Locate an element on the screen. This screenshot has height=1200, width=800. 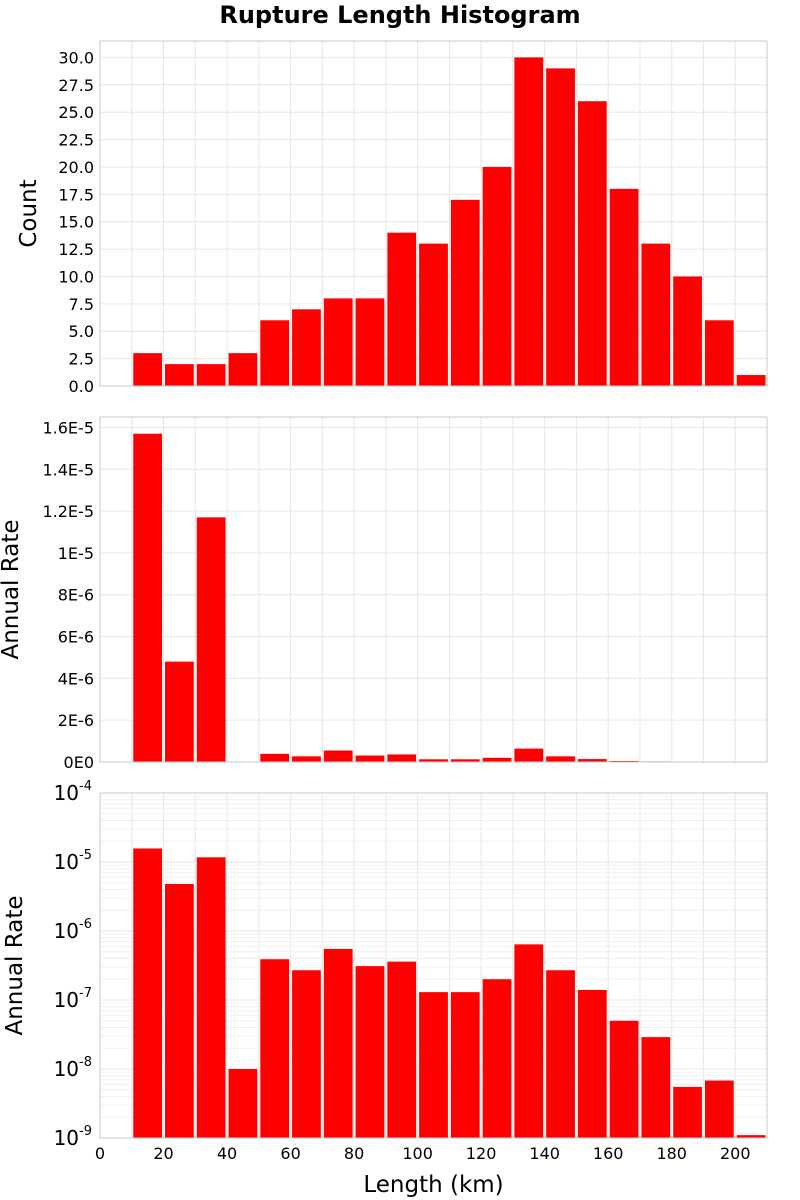
y-tick-label: 17.5 is located at coordinates (76, 194).